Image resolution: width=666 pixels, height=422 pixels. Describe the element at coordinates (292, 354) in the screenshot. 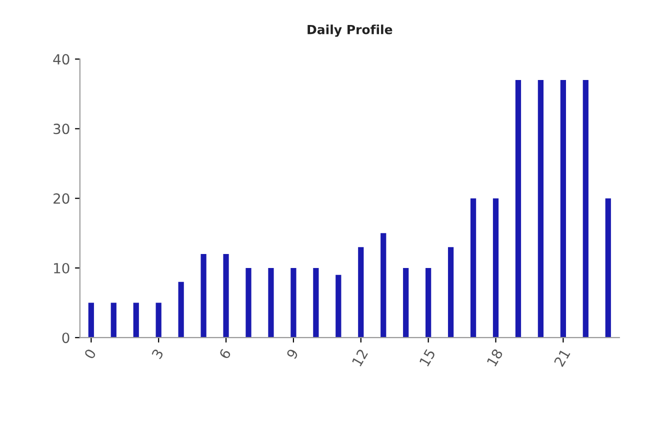

I see `x-tick-label: 9` at that location.